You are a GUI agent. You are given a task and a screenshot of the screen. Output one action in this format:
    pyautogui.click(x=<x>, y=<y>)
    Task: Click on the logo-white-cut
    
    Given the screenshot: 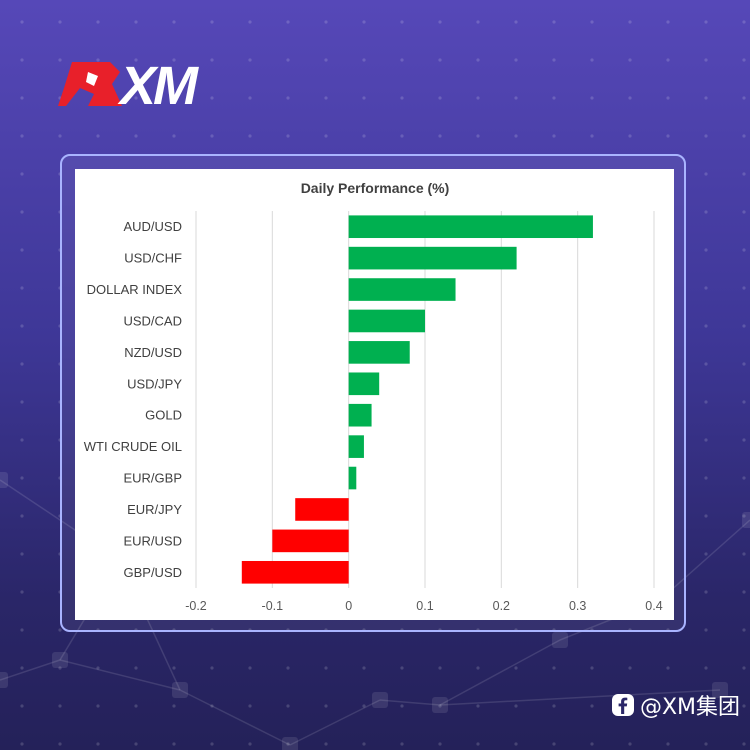 What is the action you would take?
    pyautogui.click(x=92, y=79)
    